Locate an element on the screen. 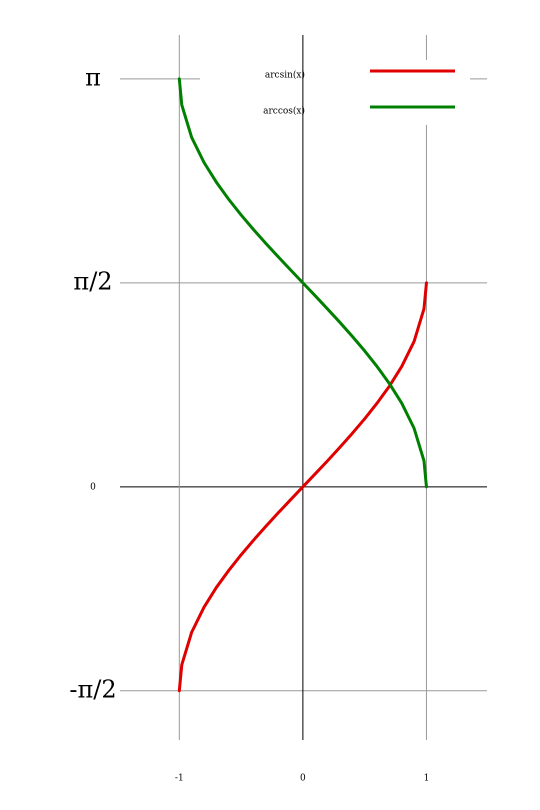 This screenshot has width=540, height=810. y-tick-label: -π/2 is located at coordinates (92, 689).